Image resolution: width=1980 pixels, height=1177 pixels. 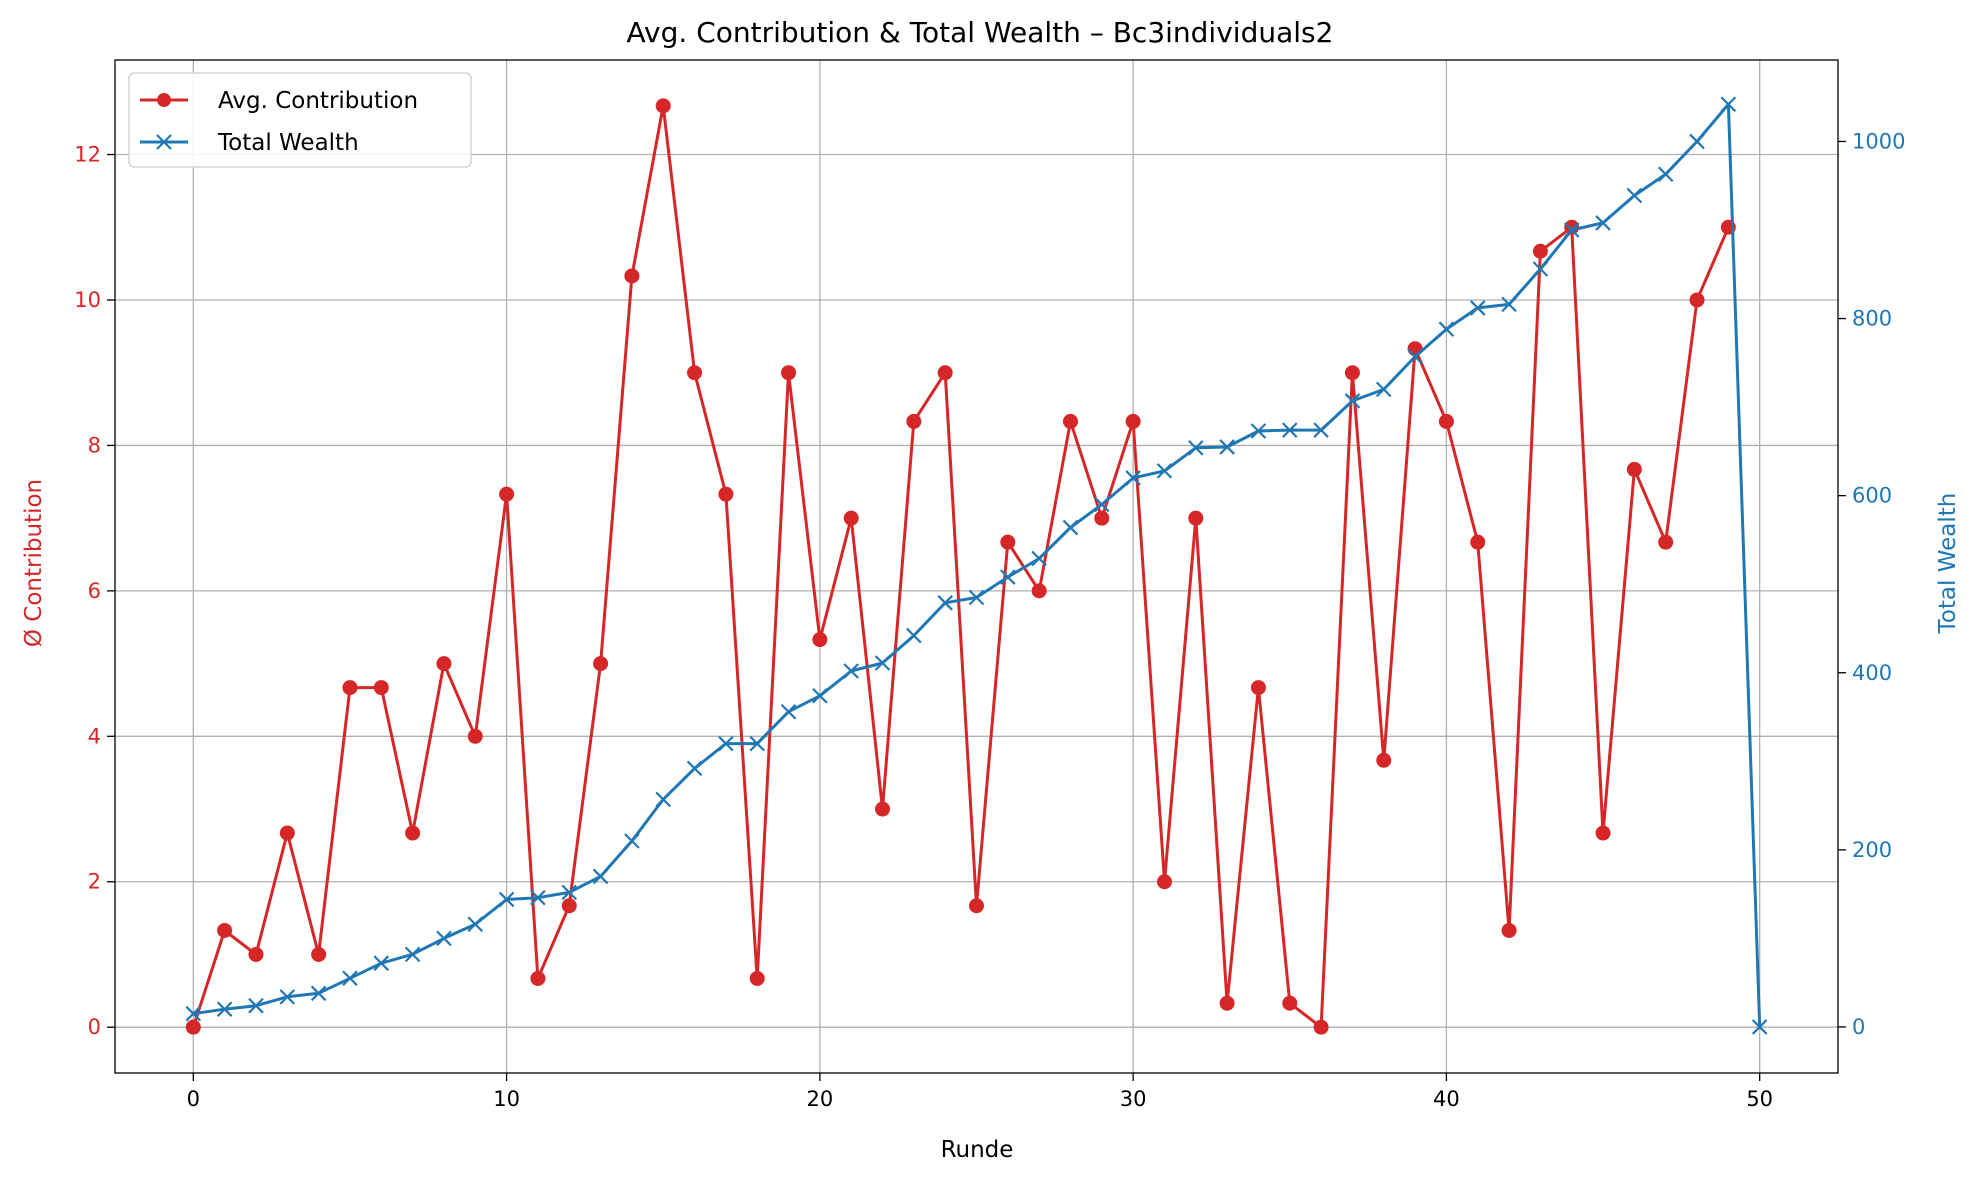 What do you see at coordinates (94, 736) in the screenshot?
I see `y-tick-label-left: 4` at bounding box center [94, 736].